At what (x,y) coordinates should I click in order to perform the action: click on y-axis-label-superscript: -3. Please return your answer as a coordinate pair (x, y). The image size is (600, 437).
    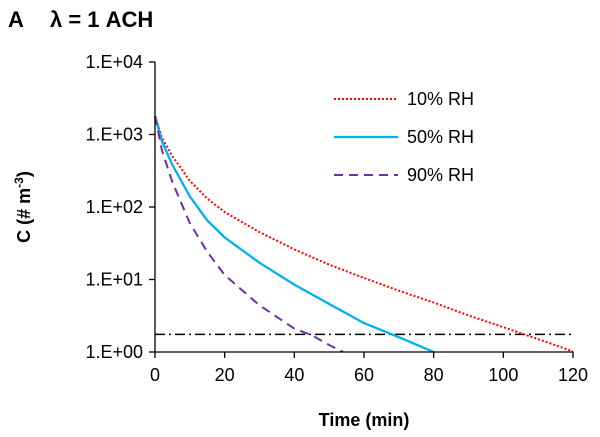
    Looking at the image, I should click on (19, 182).